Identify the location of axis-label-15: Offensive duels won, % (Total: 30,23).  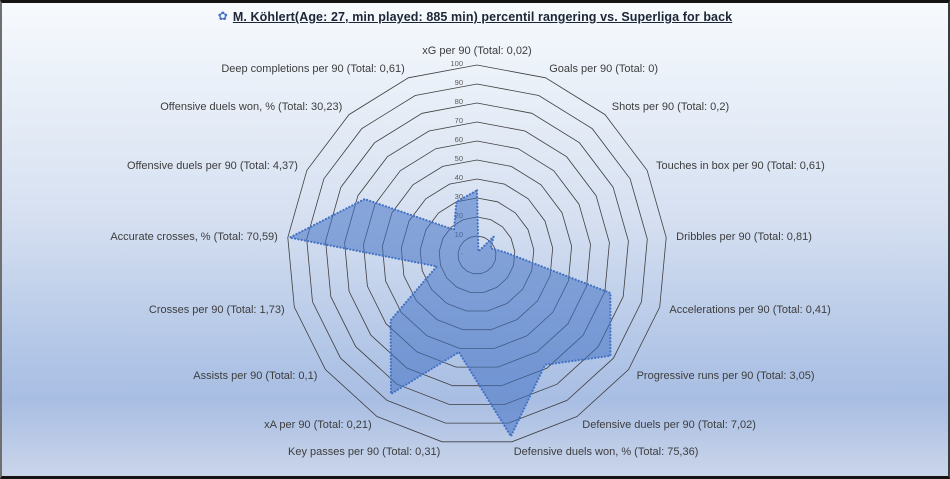
(251, 107).